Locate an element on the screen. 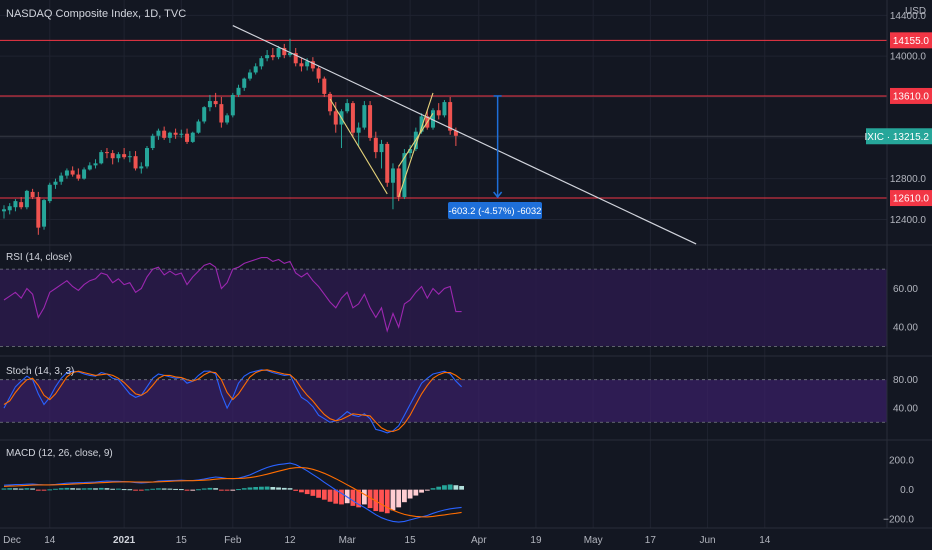  time-tick-label: 12 is located at coordinates (290, 540).